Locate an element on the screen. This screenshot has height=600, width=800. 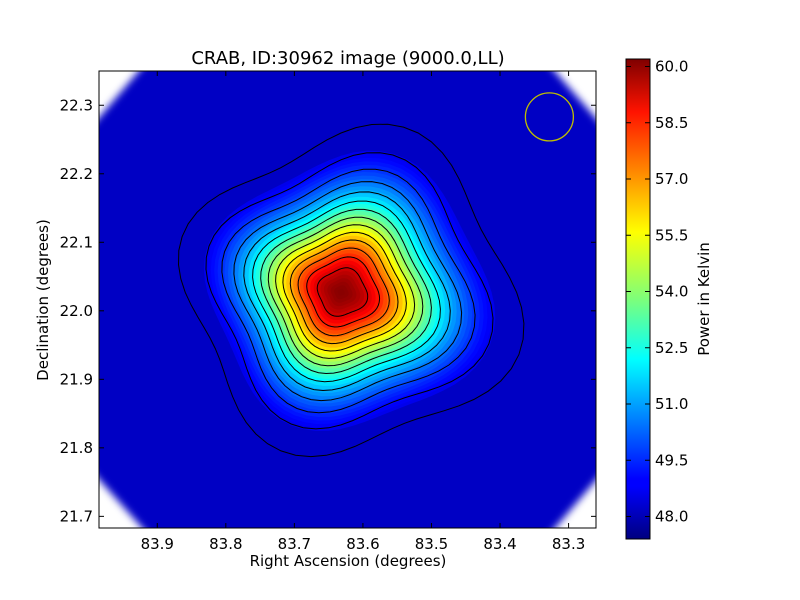
heat-level is located at coordinates (341, 292).